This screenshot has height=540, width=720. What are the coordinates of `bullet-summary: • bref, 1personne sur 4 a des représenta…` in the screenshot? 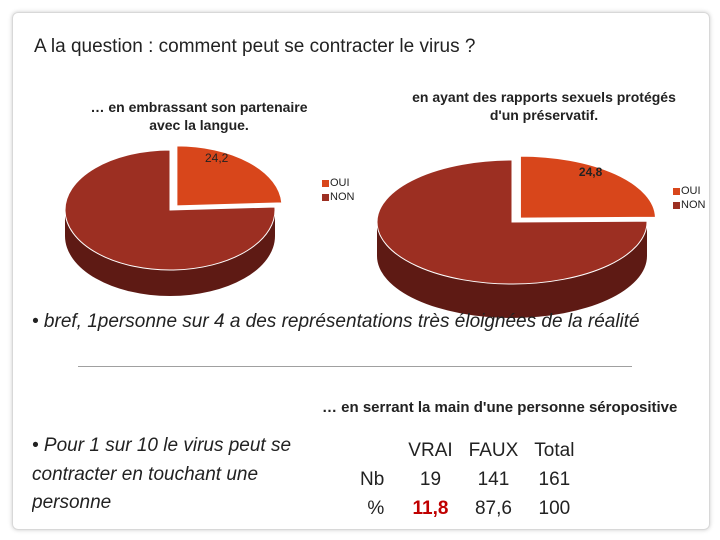 It's located at (336, 321).